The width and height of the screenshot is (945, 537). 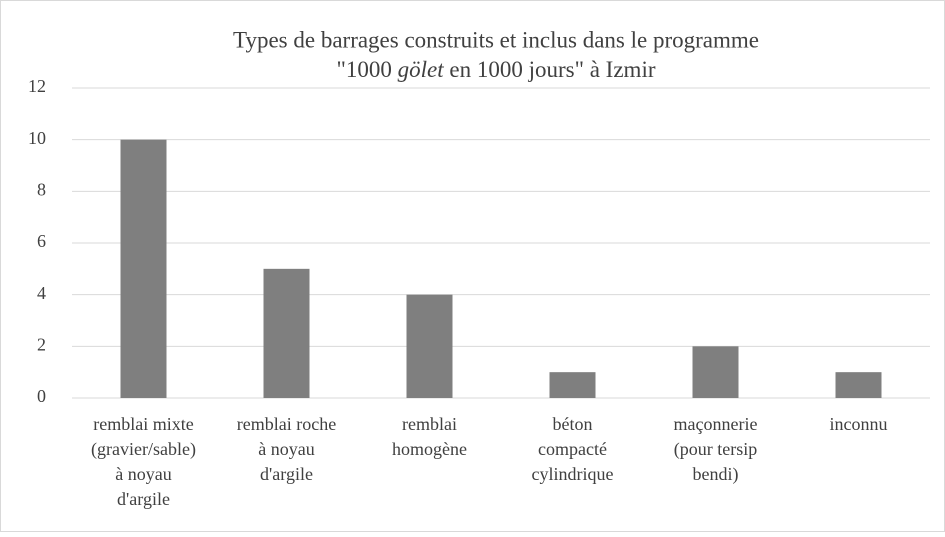 I want to click on y-tick-label: 4, so click(x=41, y=293).